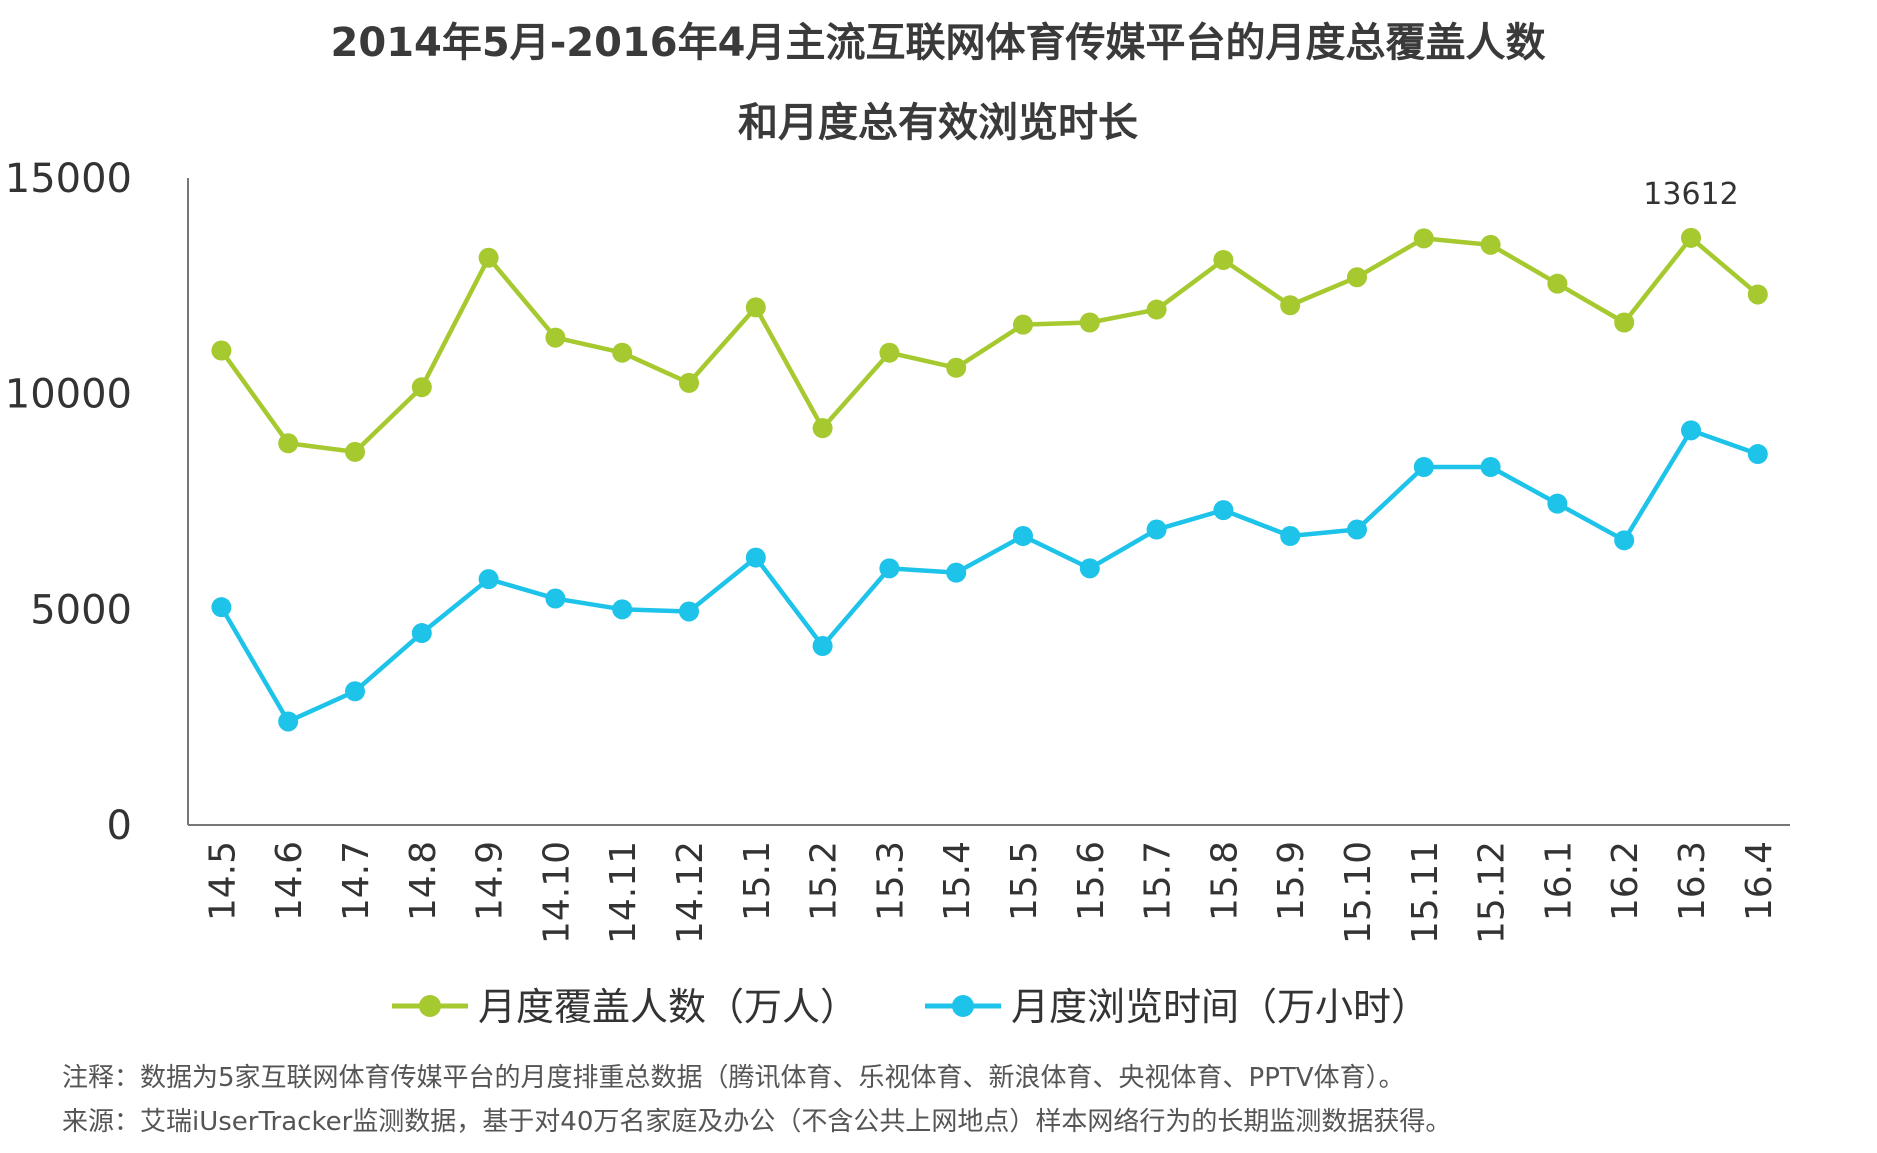 The width and height of the screenshot is (1877, 1153). I want to click on x-tick-label: 15.12, so click(1492, 892).